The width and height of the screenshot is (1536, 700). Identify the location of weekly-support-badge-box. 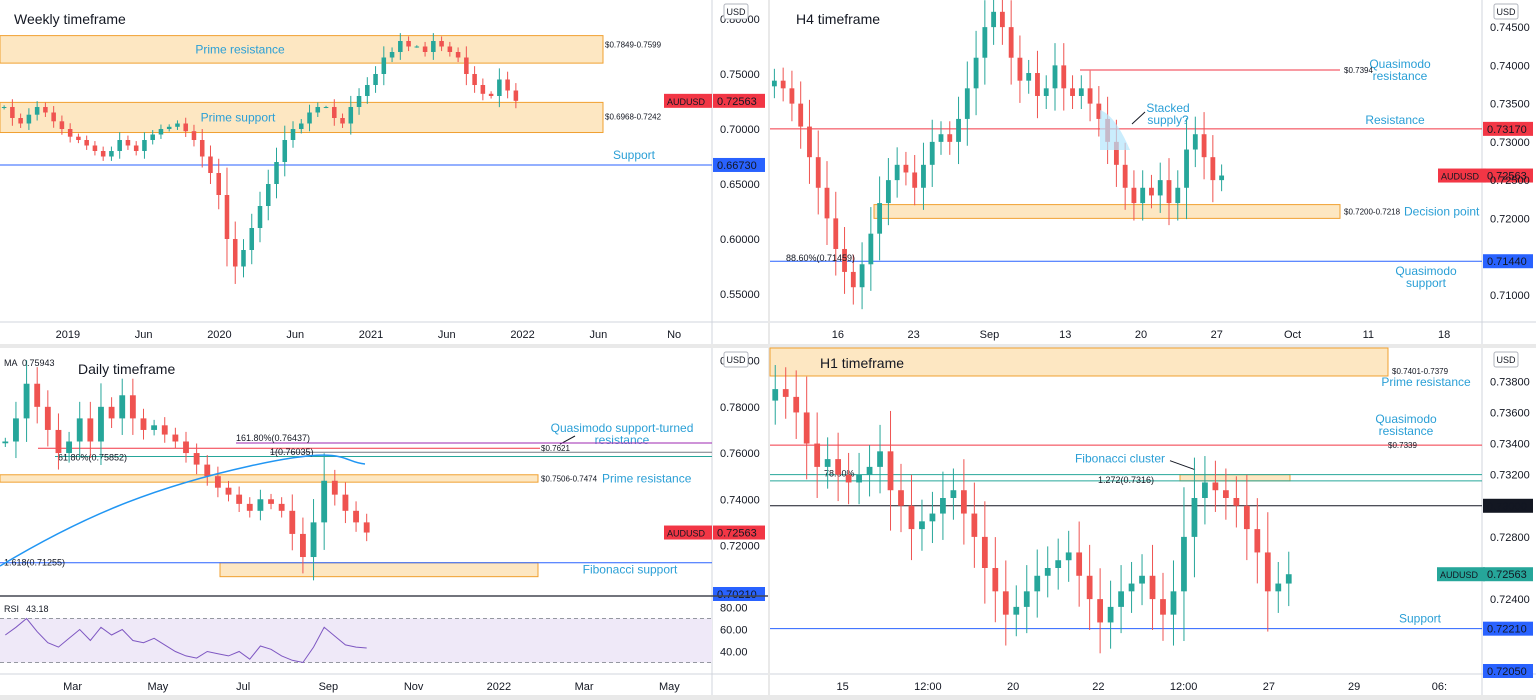
(739, 164).